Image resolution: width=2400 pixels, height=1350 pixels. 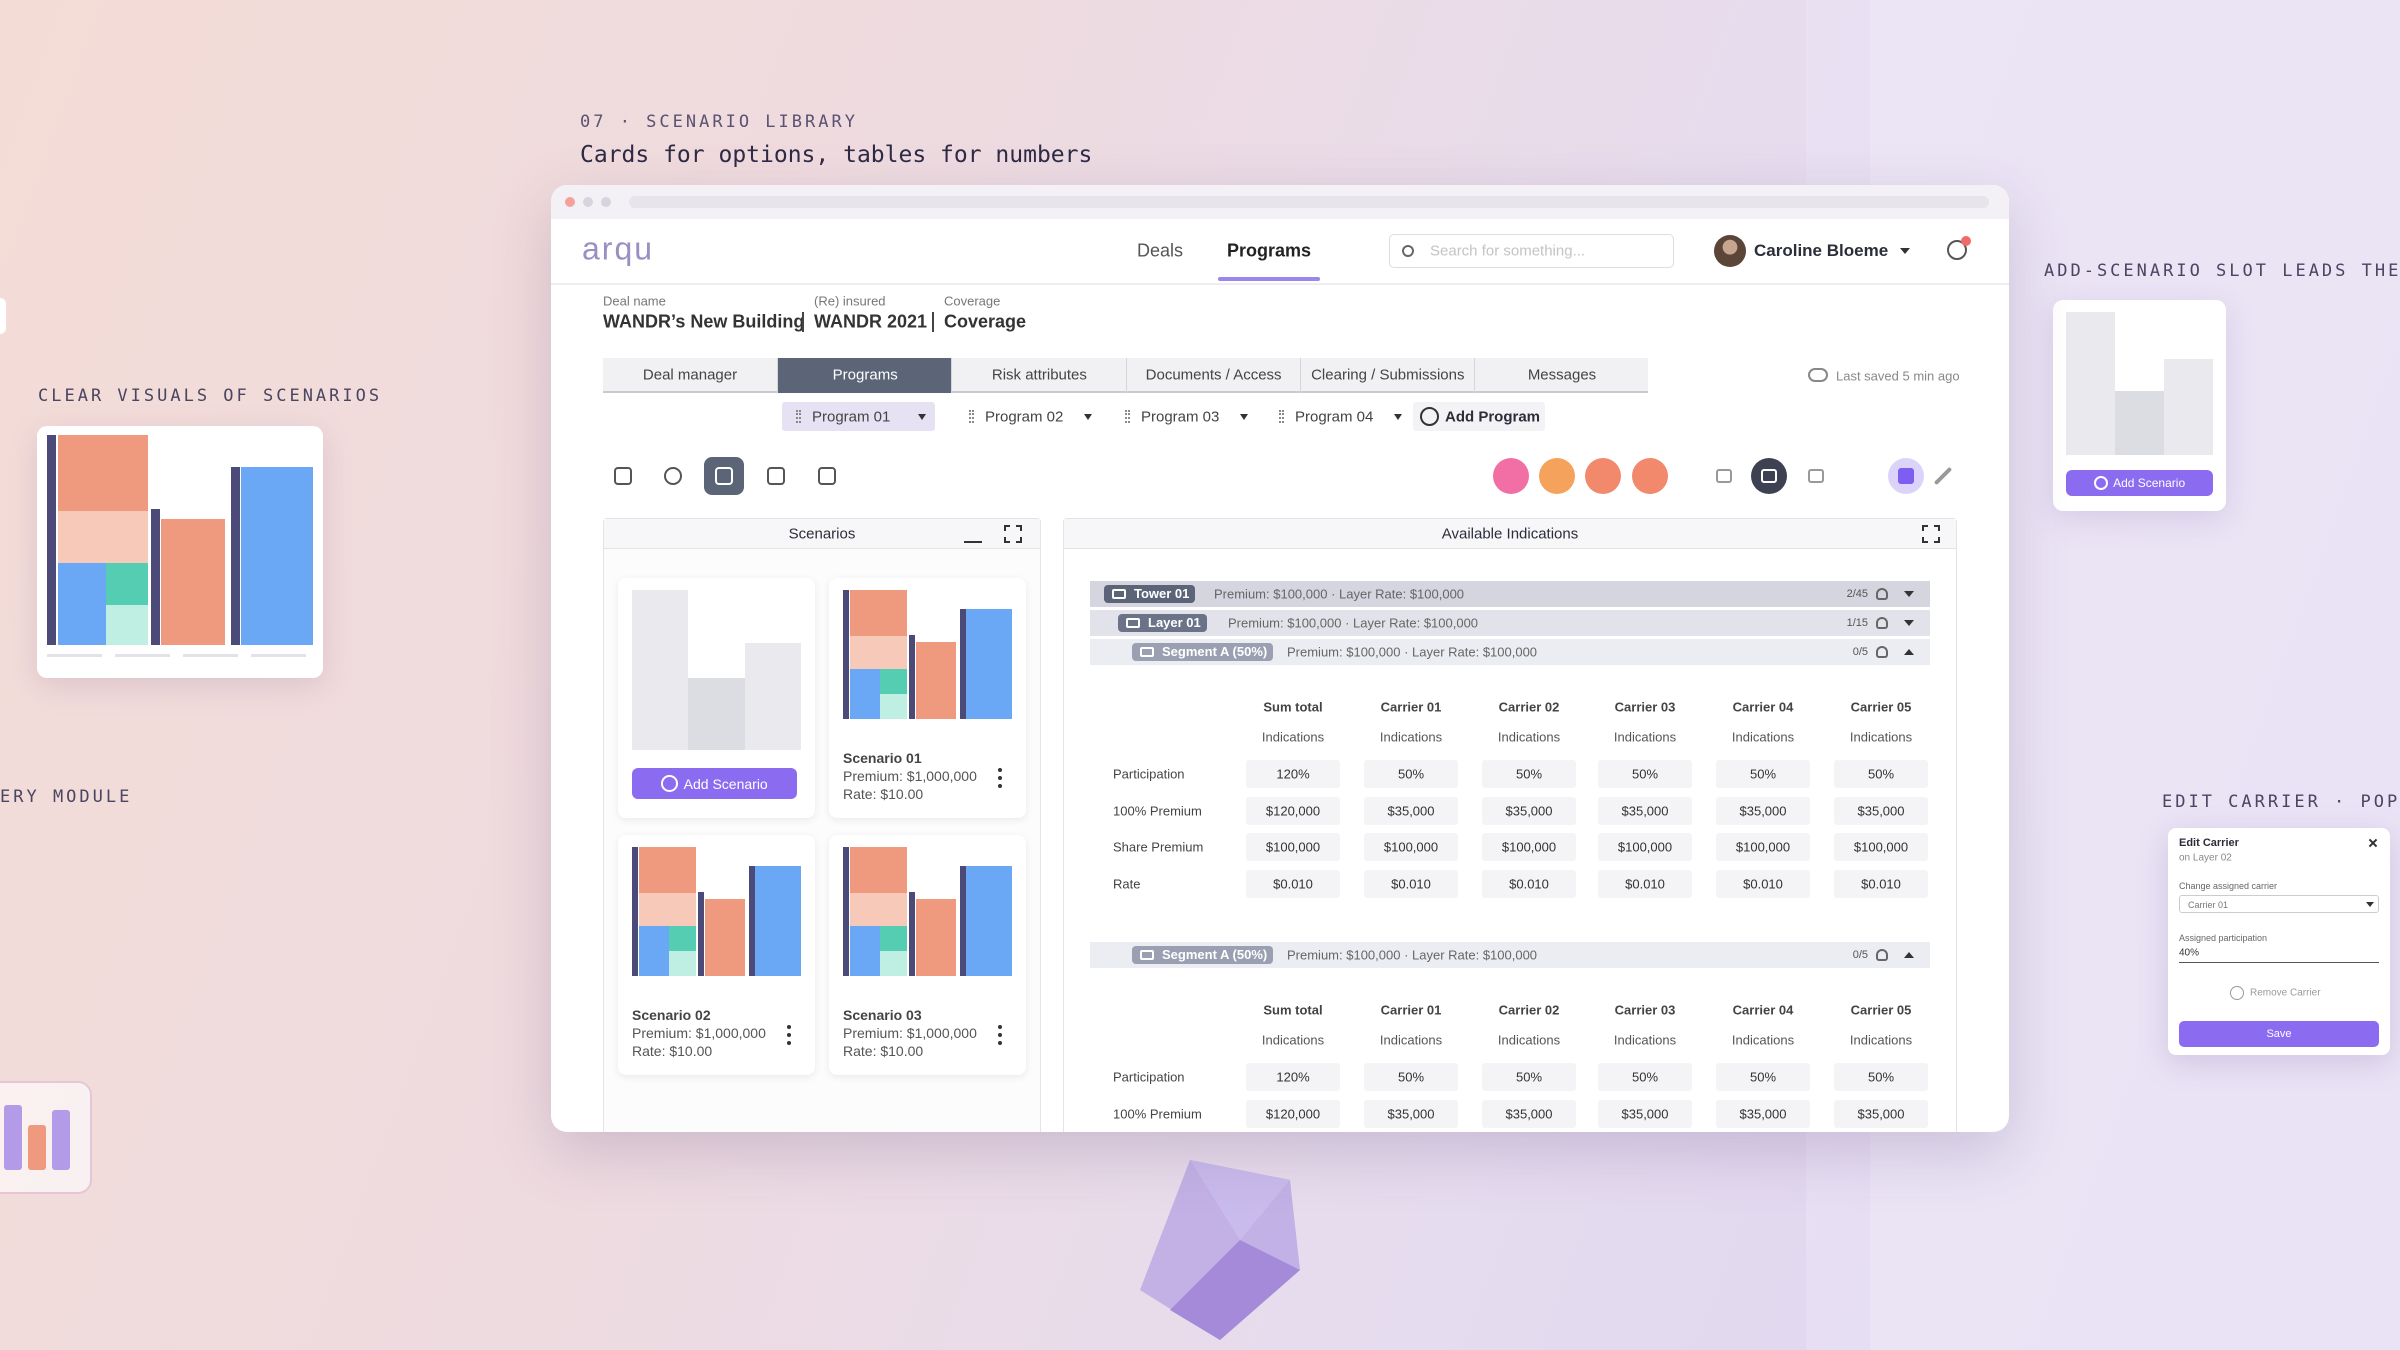 What do you see at coordinates (2285, 993) in the screenshot?
I see `remove-button: Remove Carrier` at bounding box center [2285, 993].